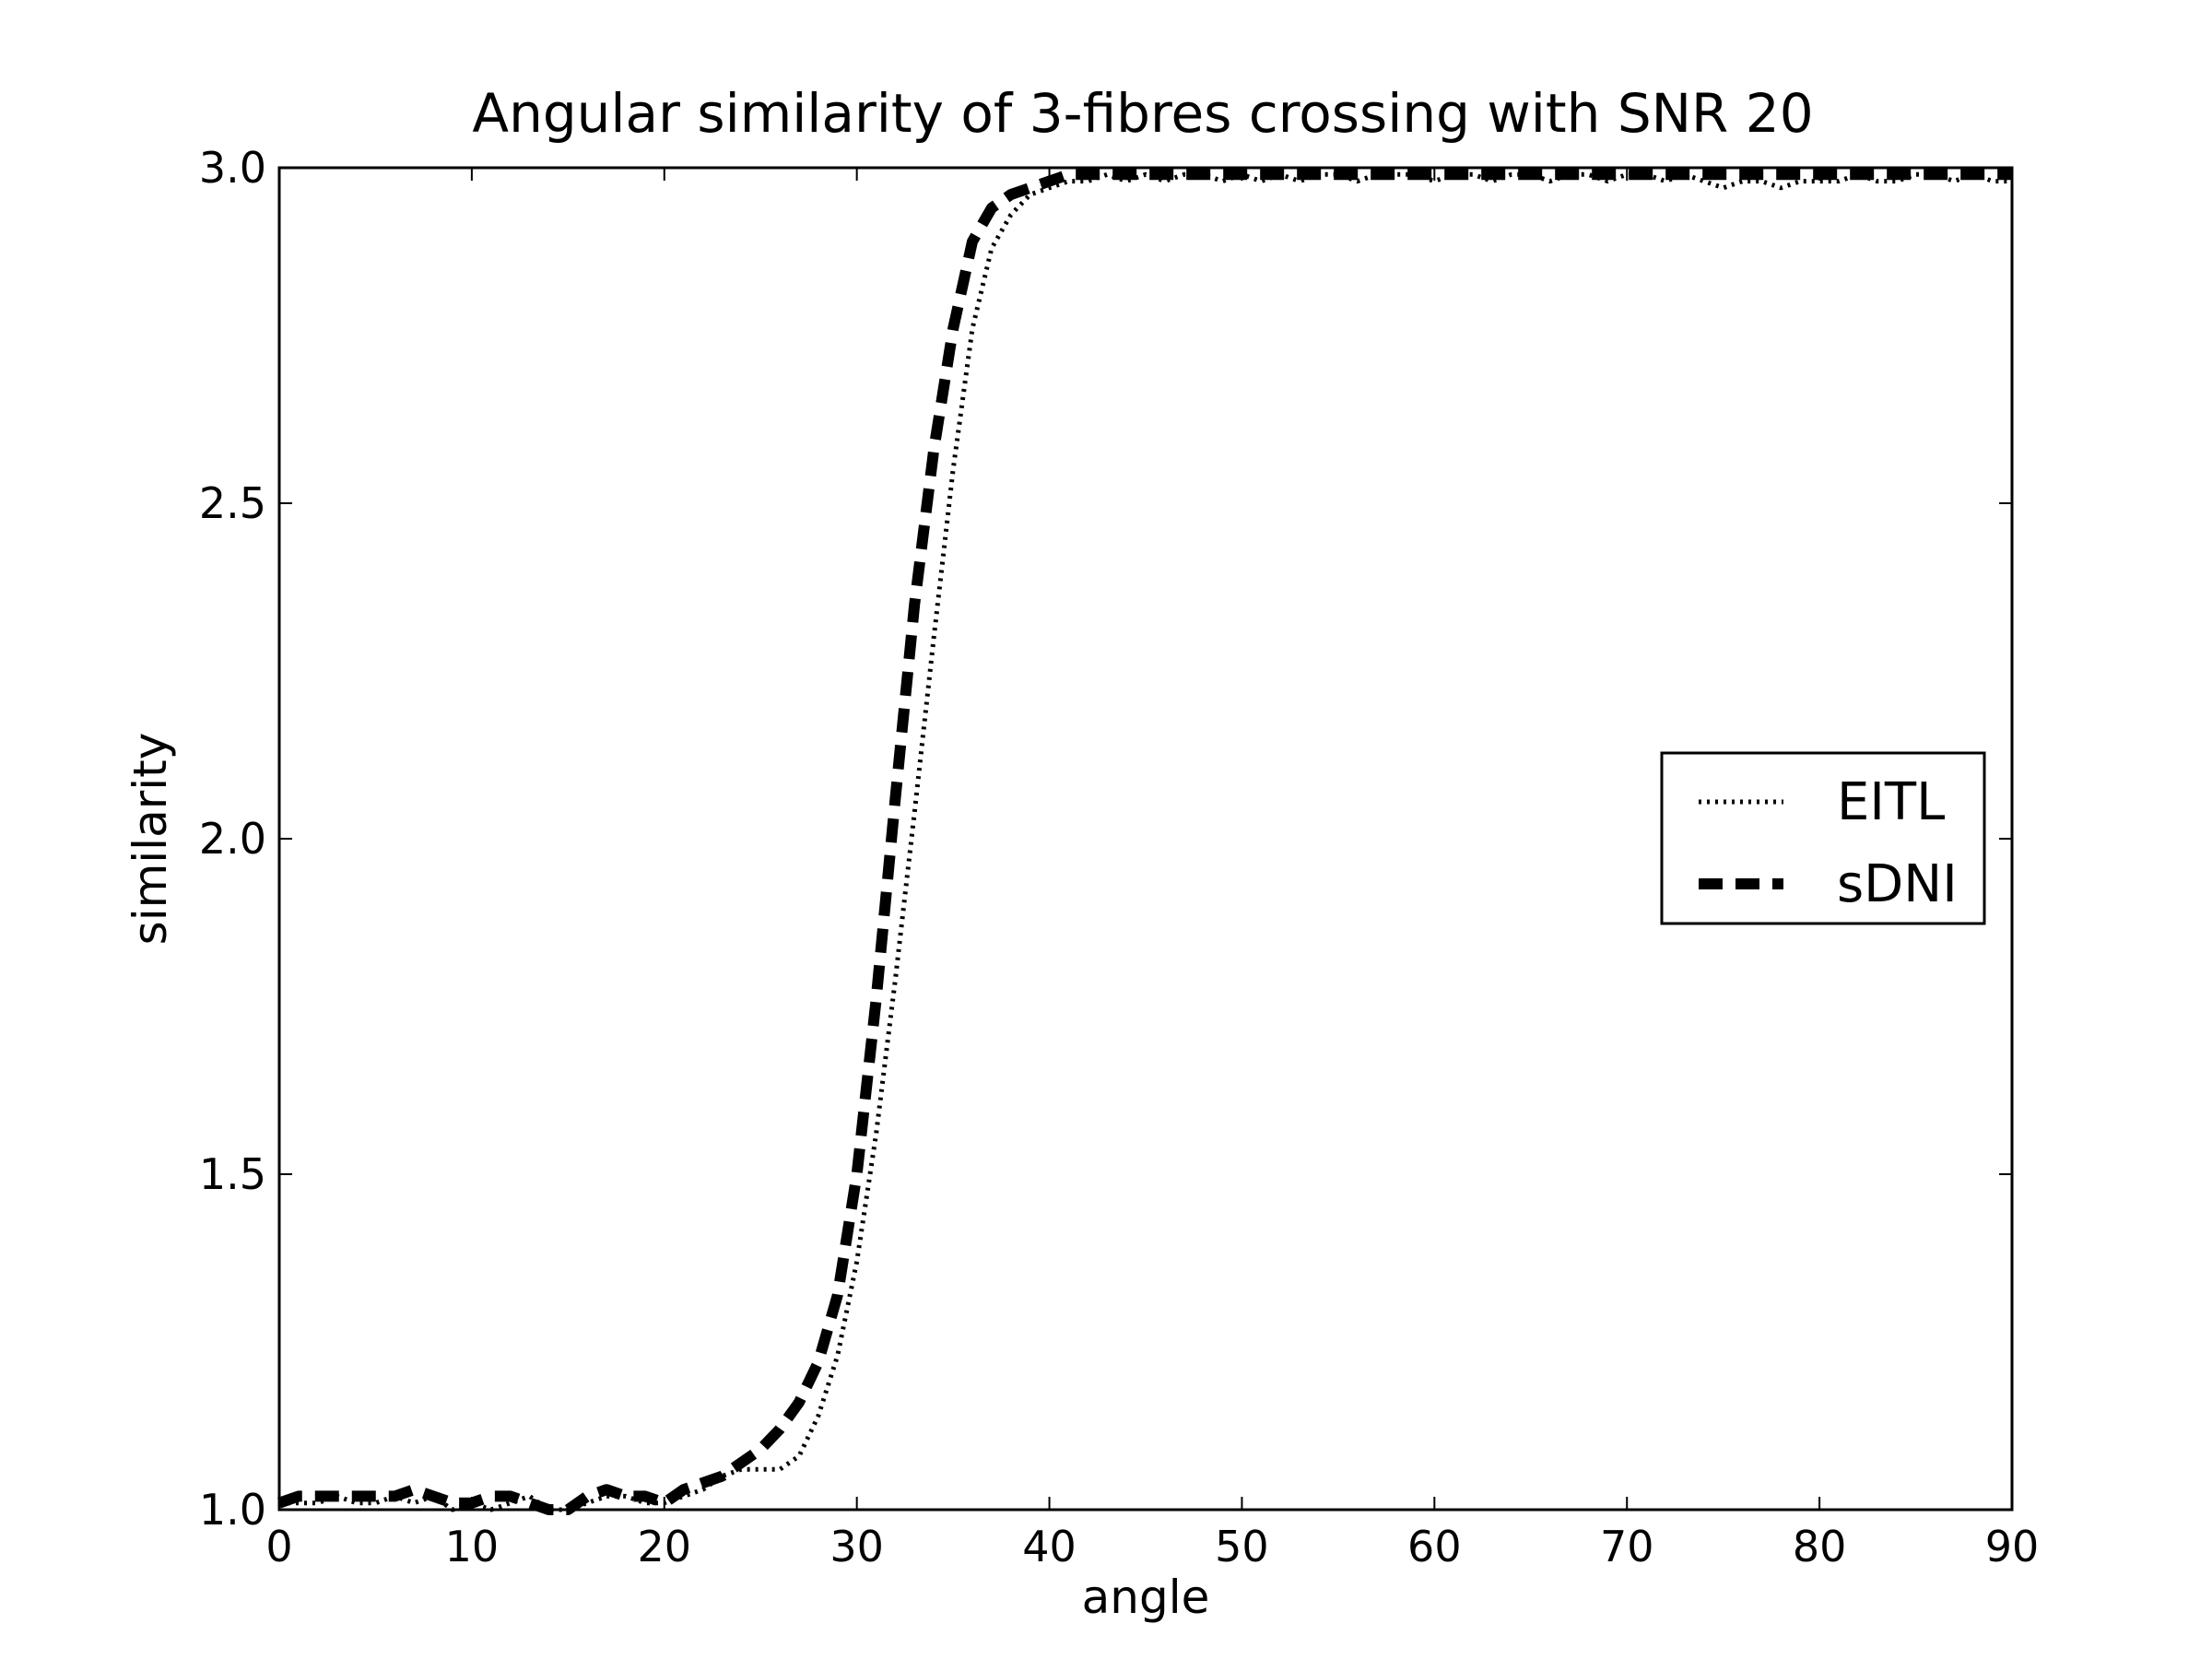  What do you see at coordinates (232, 1510) in the screenshot?
I see `y-tick-label: 1.0` at bounding box center [232, 1510].